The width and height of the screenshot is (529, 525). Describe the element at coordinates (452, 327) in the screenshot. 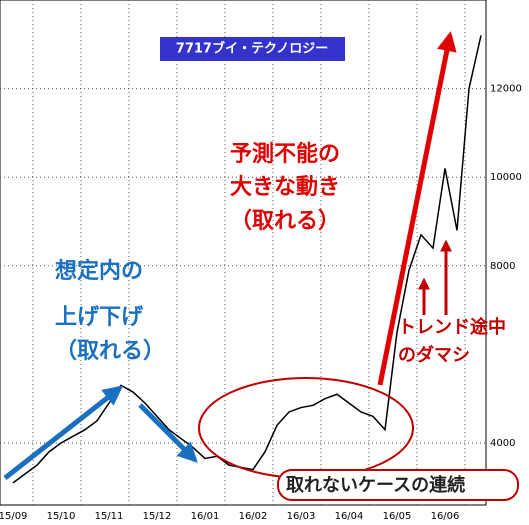

I see `annotation: トレンド途中` at that location.